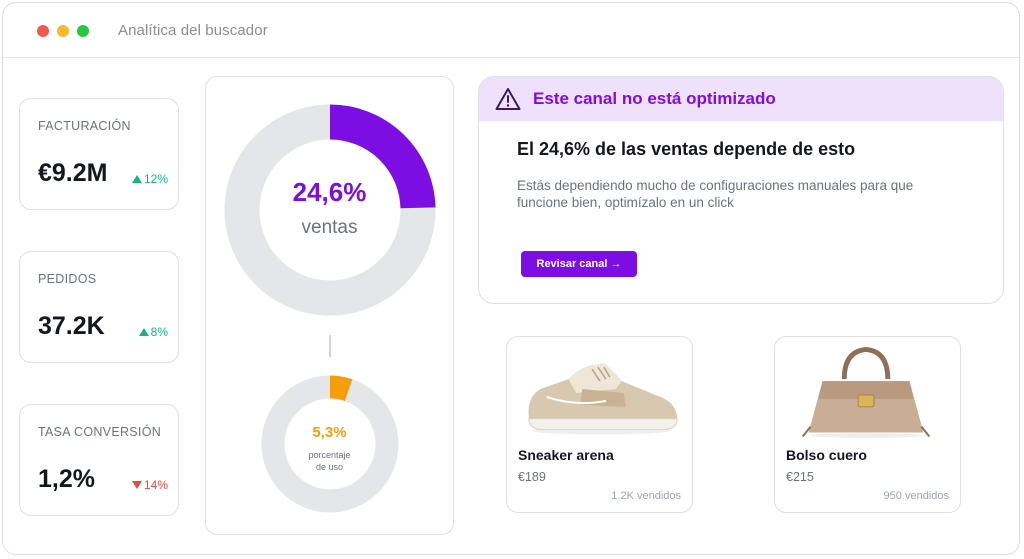 This screenshot has width=1024, height=559. Describe the element at coordinates (508, 99) in the screenshot. I see `warning-icon` at that location.